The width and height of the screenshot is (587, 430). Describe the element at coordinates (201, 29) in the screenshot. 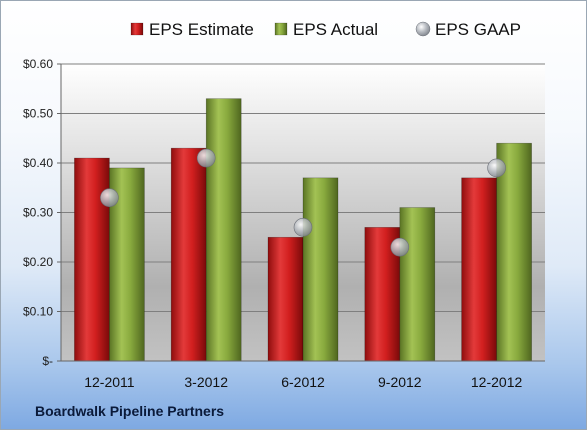

I see `legend-label-eps-estimate: EPS Estimate` at that location.